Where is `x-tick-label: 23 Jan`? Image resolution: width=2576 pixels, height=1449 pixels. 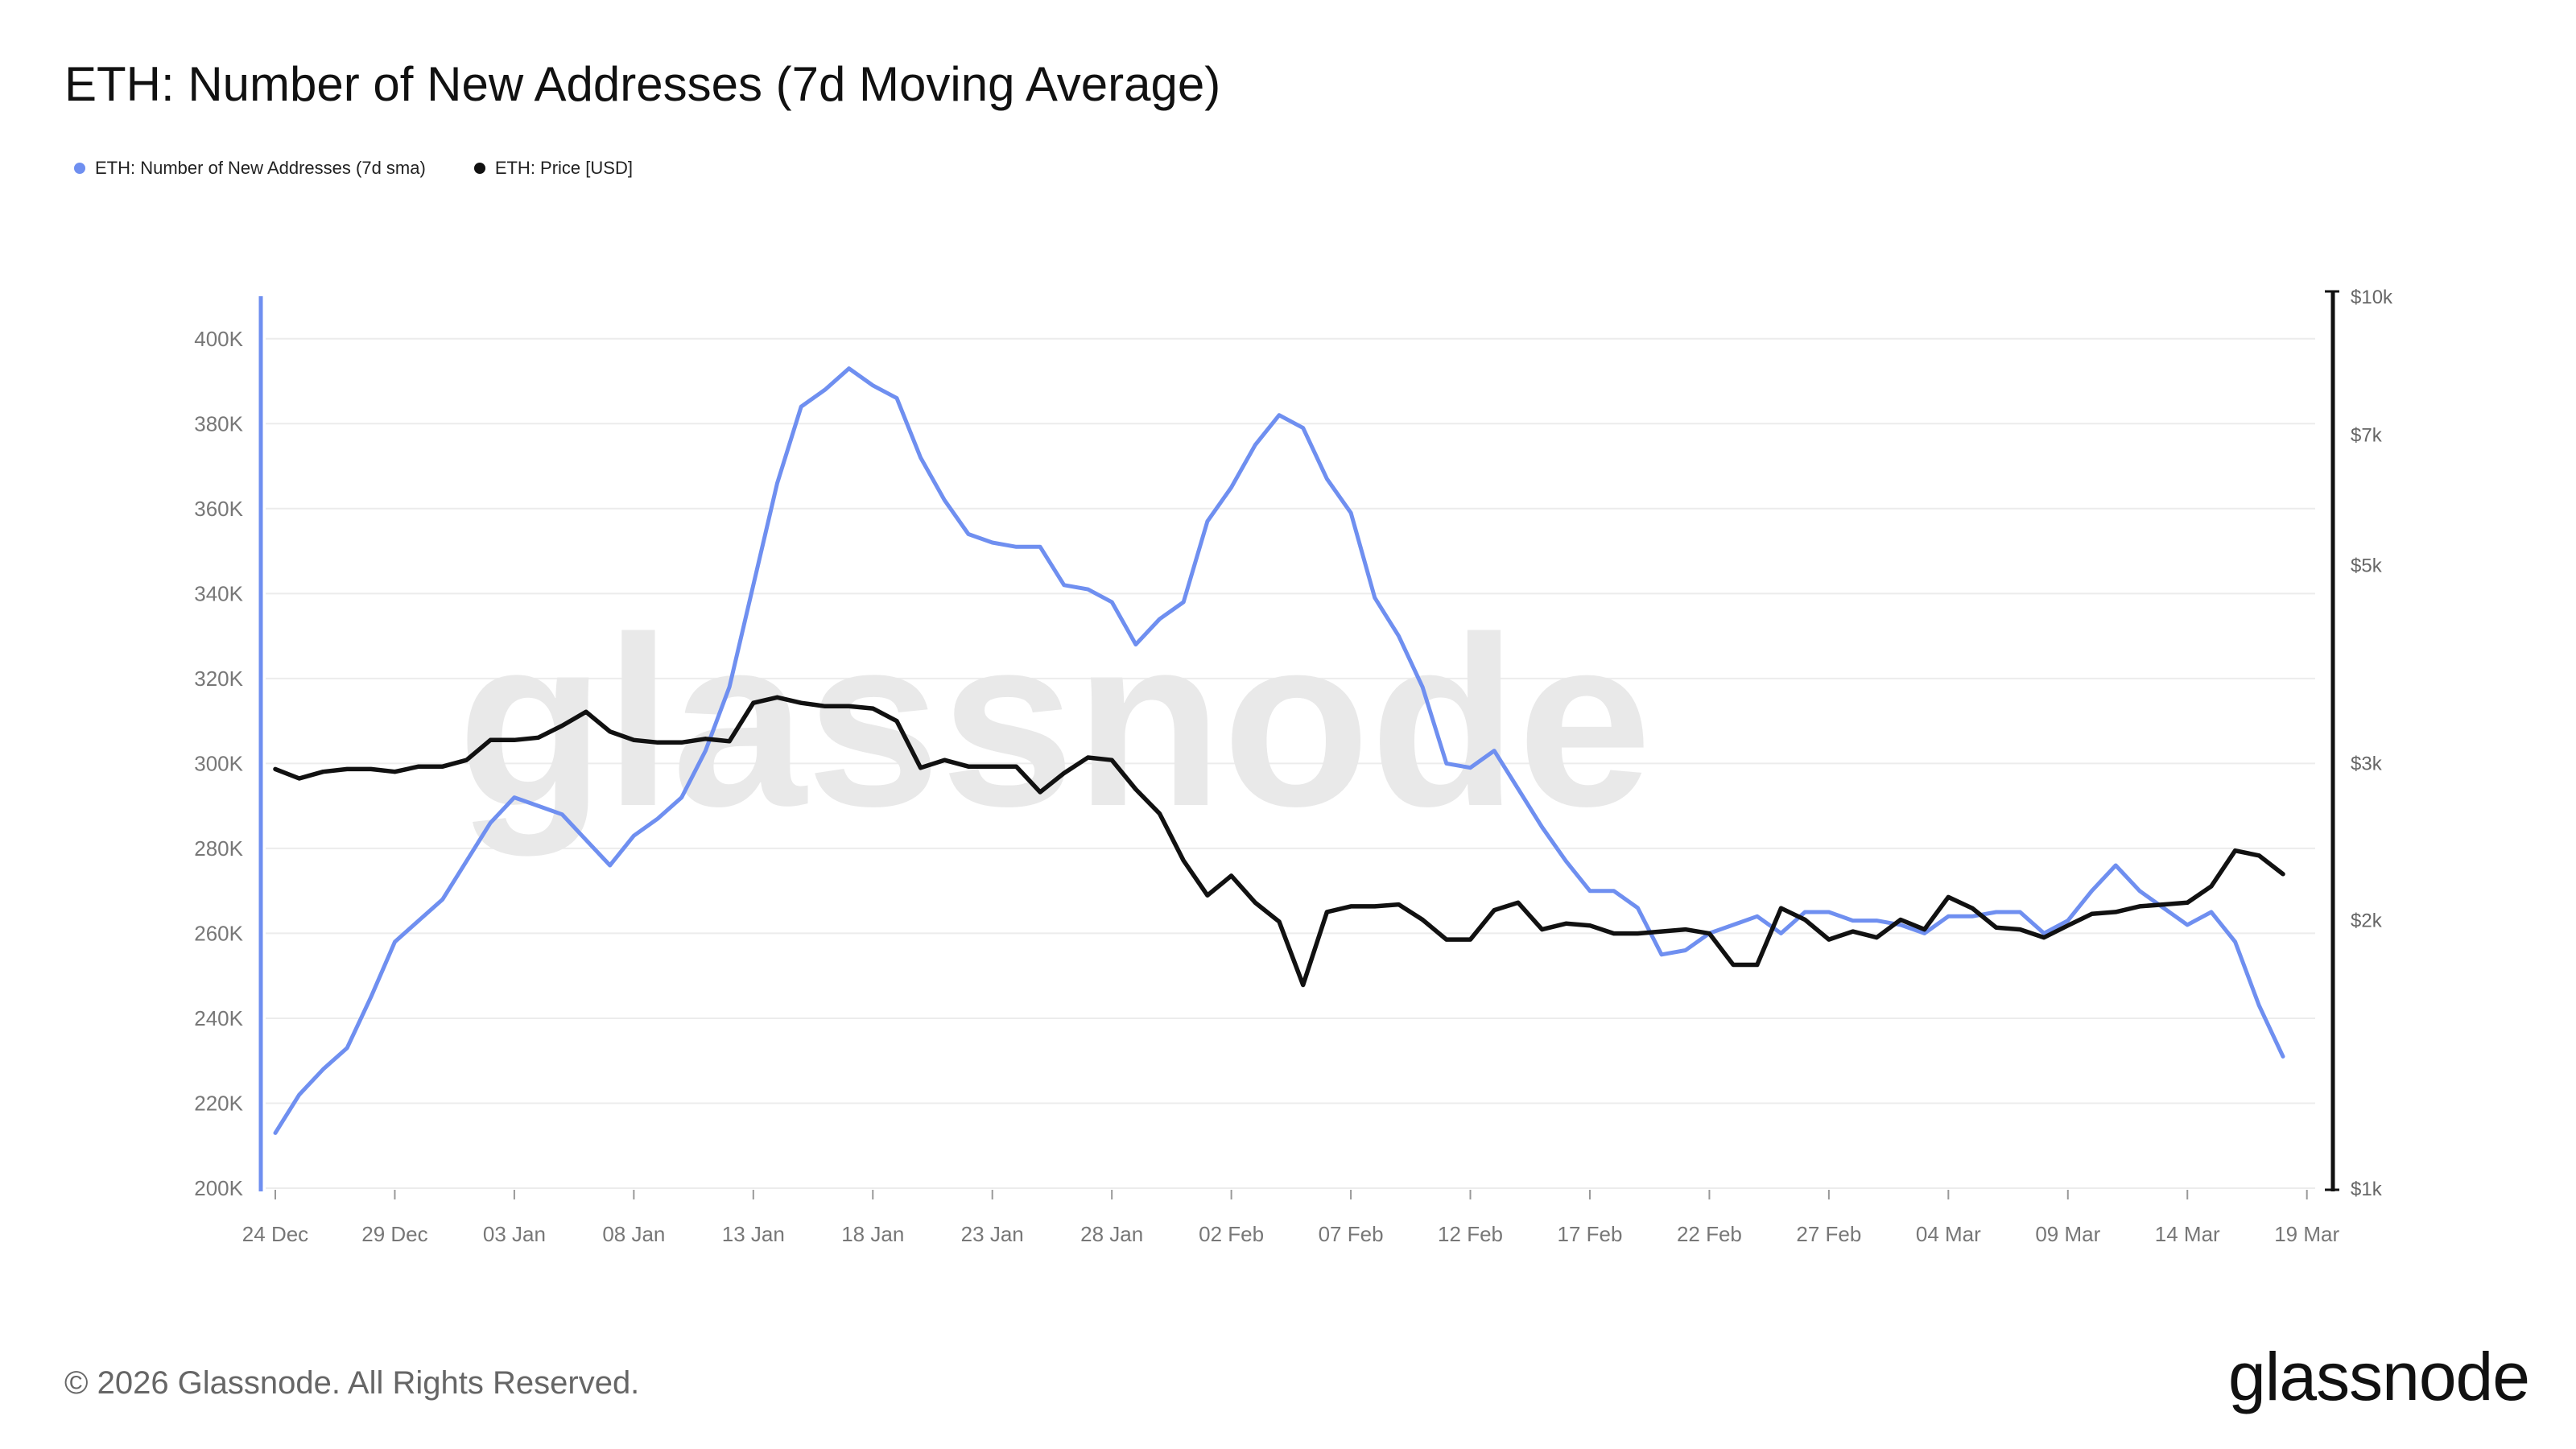
x-tick-label: 23 Jan is located at coordinates (992, 1234).